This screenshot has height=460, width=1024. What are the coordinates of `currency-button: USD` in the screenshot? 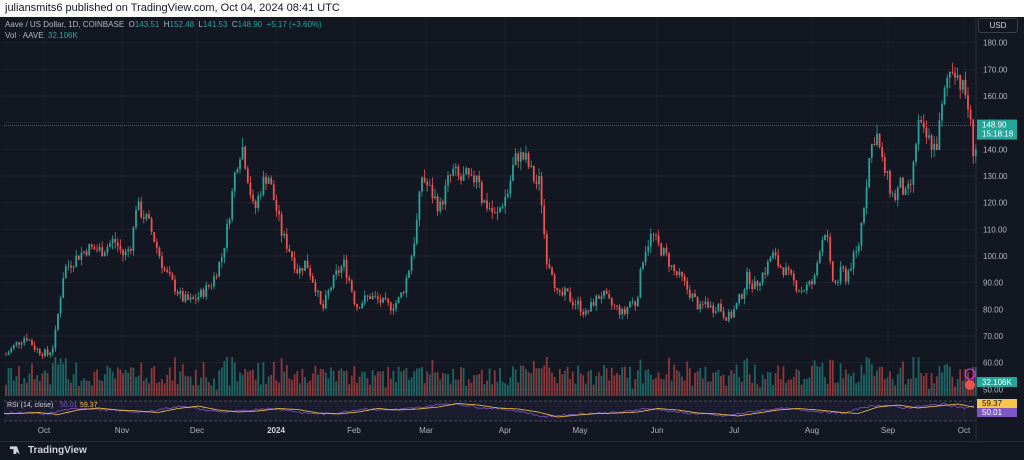 It's located at (998, 25).